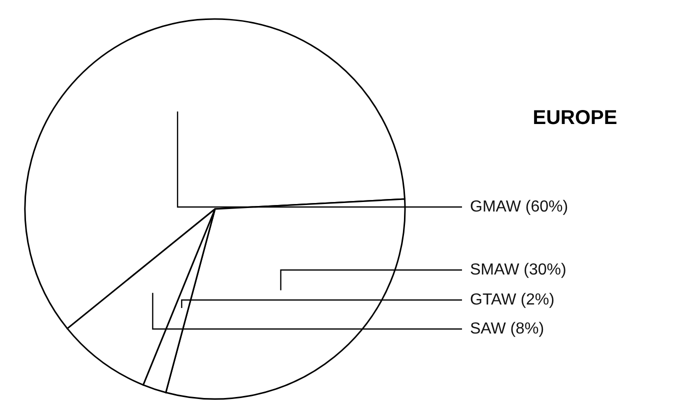 The width and height of the screenshot is (687, 400). Describe the element at coordinates (575, 118) in the screenshot. I see `text: EUROPE` at that location.